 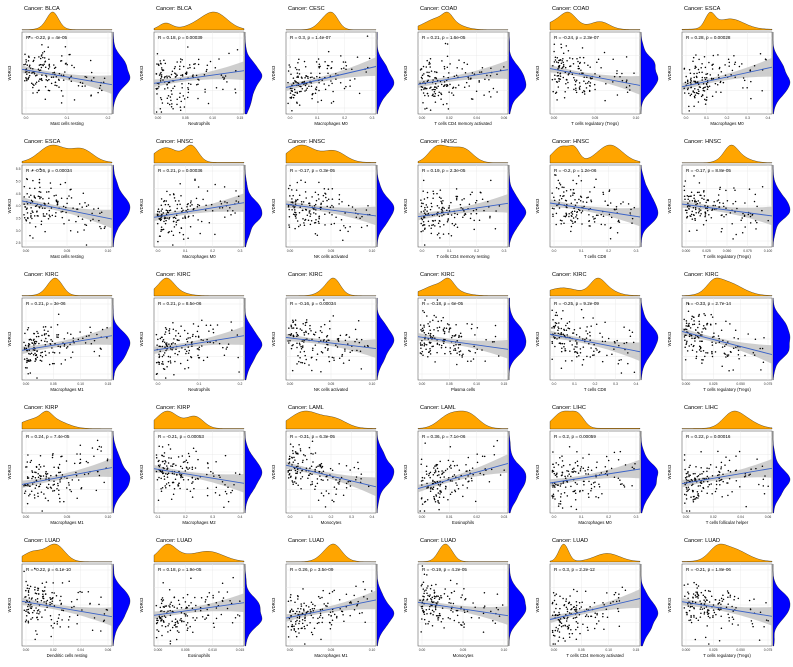 I want to click on top-density-curve, so click(x=727, y=154).